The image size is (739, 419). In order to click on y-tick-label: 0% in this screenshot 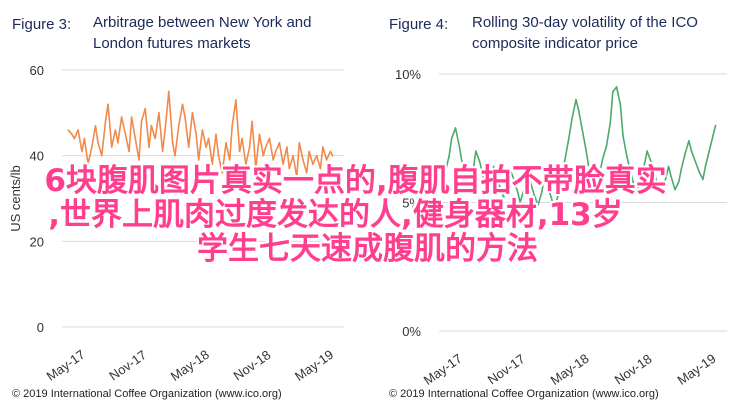, I will do `click(411, 331)`.